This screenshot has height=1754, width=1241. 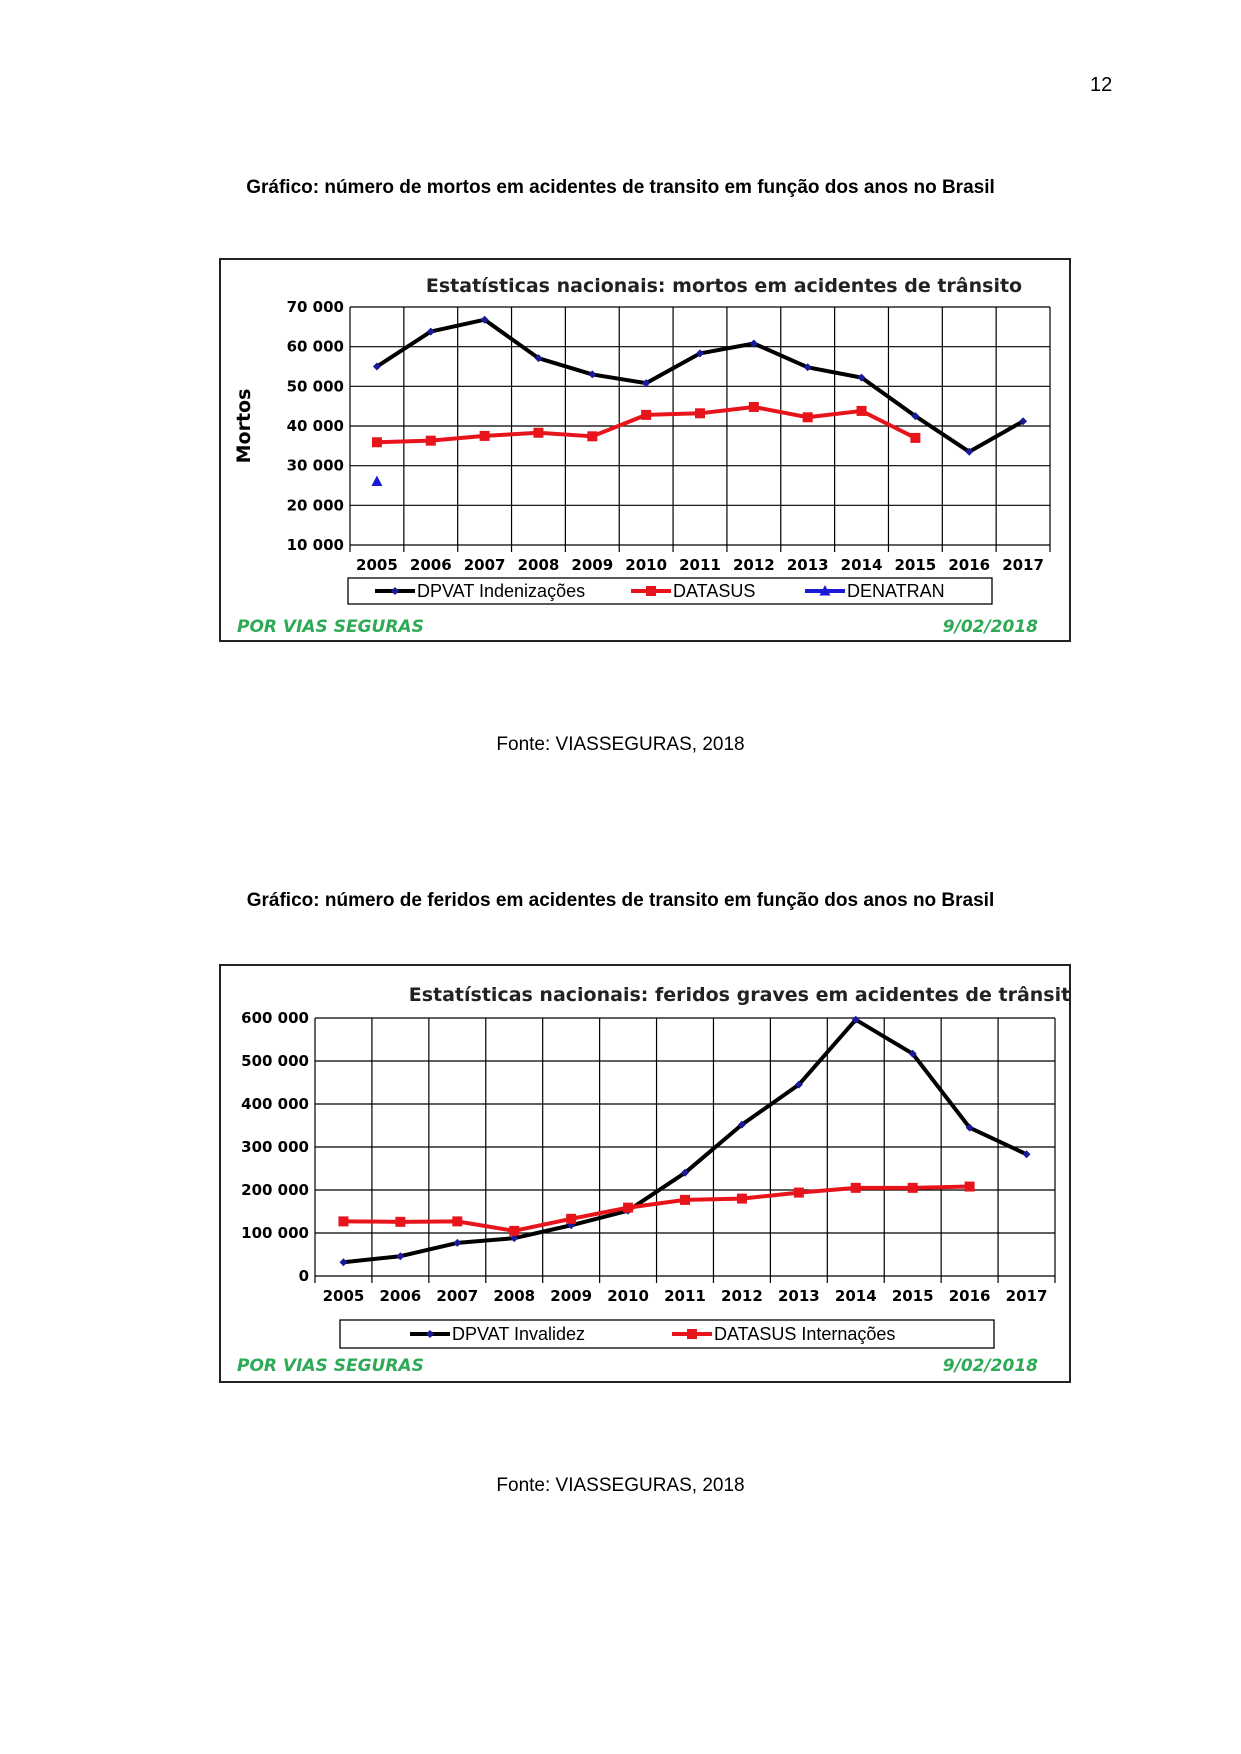 What do you see at coordinates (315, 545) in the screenshot?
I see `y-tick-label: 10 000` at bounding box center [315, 545].